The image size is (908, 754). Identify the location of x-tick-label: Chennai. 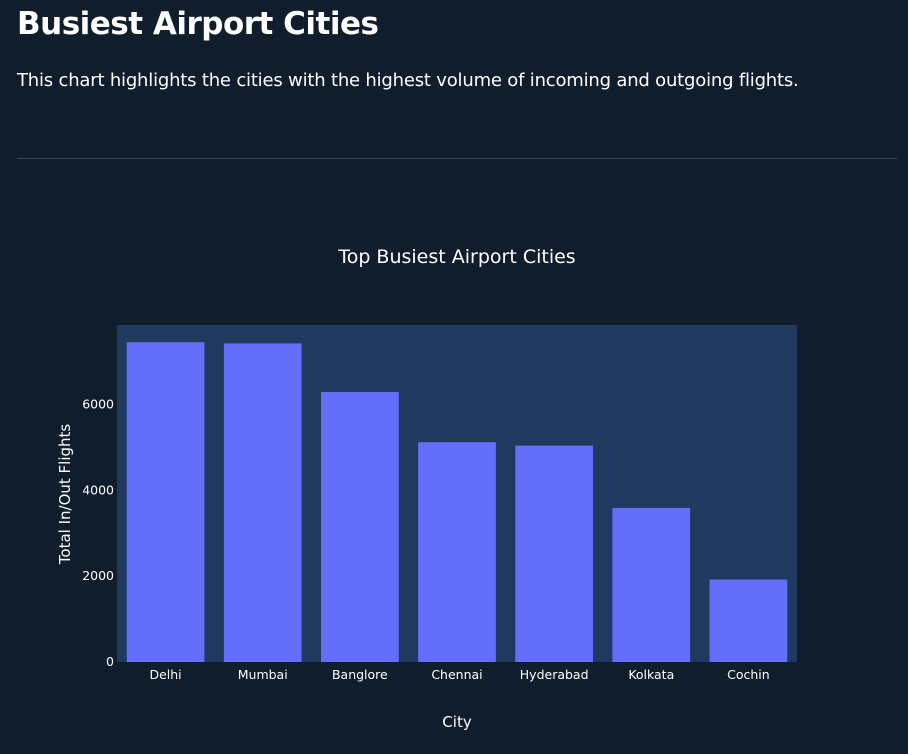
(456, 674).